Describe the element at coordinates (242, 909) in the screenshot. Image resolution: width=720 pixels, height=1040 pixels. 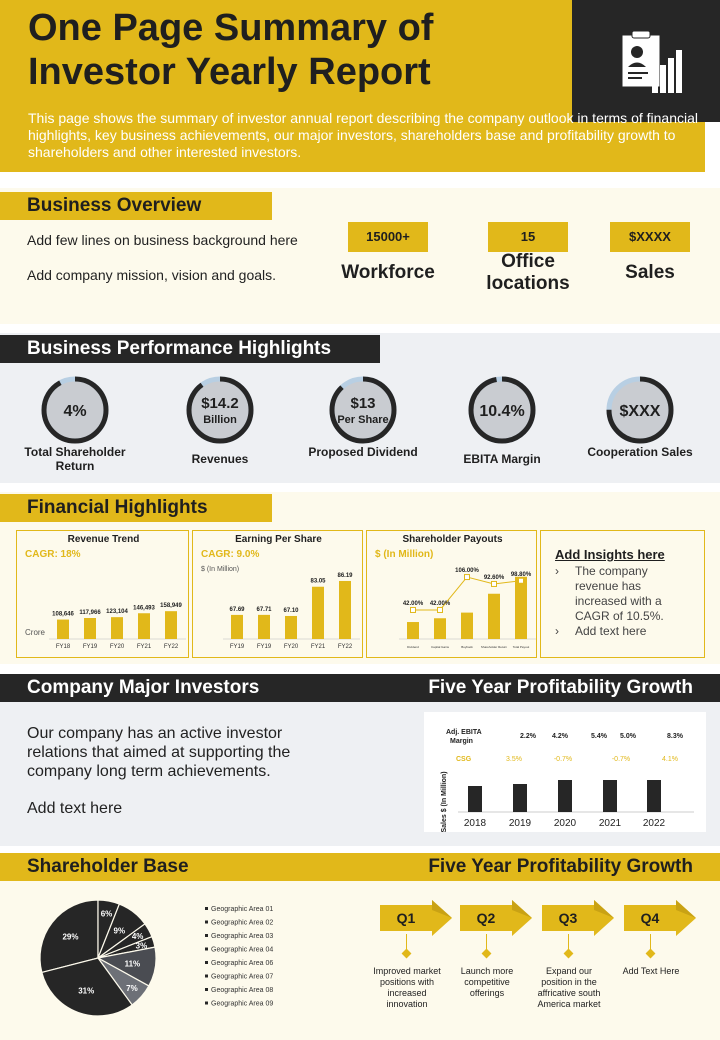
I see `legend-item: Geographic Area 01` at that location.